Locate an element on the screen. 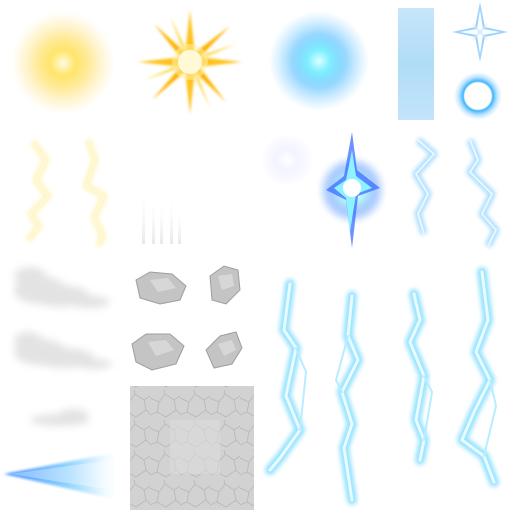  yellow-glow-orb is located at coordinates (63, 63).